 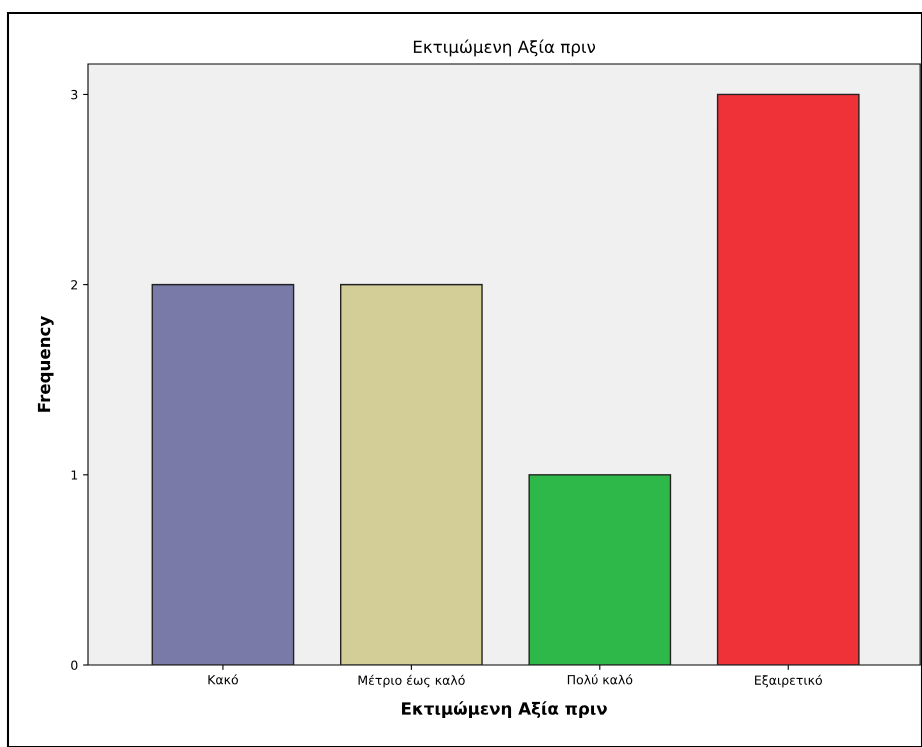 What do you see at coordinates (223, 679) in the screenshot?
I see `x-tick-label: Κακό` at bounding box center [223, 679].